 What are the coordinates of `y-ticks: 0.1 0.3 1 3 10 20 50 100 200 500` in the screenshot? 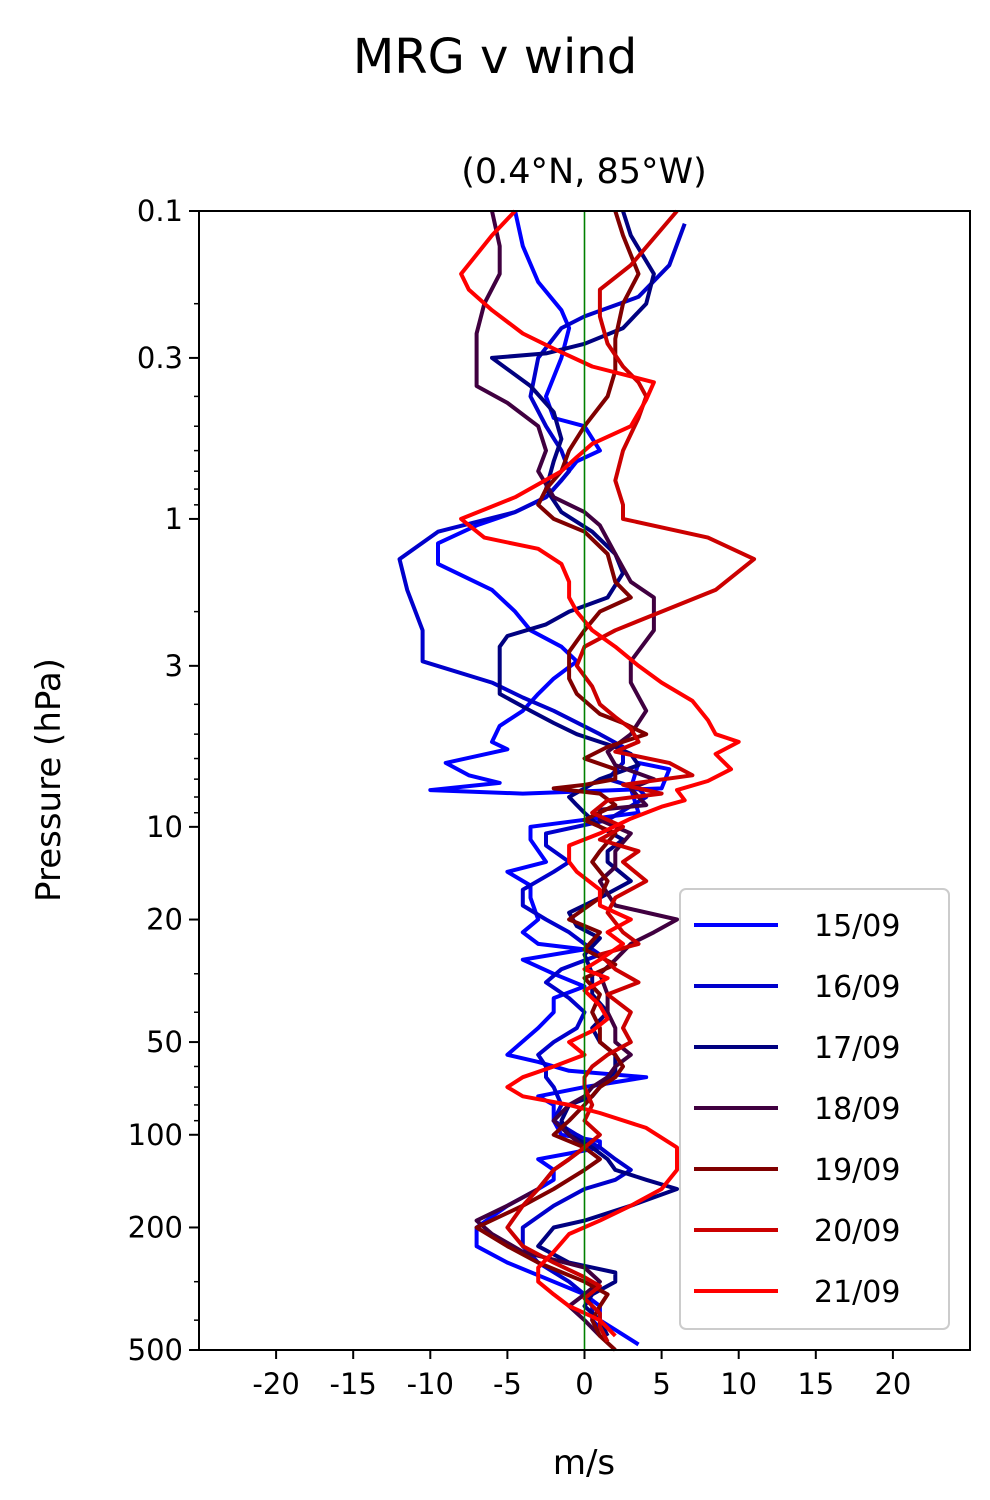 It's located at (163, 780).